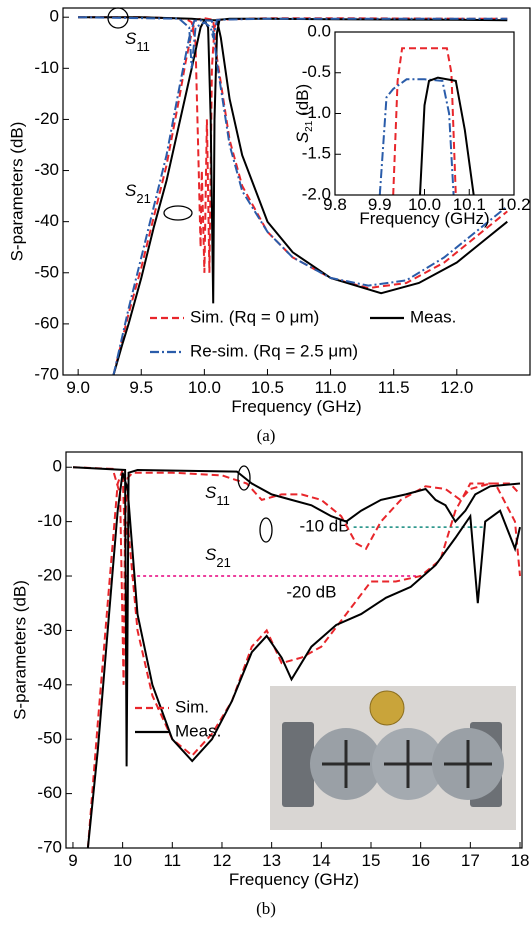 The height and width of the screenshot is (936, 532). Describe the element at coordinates (380, 204) in the screenshot. I see `x-tick-label: 9.9` at that location.